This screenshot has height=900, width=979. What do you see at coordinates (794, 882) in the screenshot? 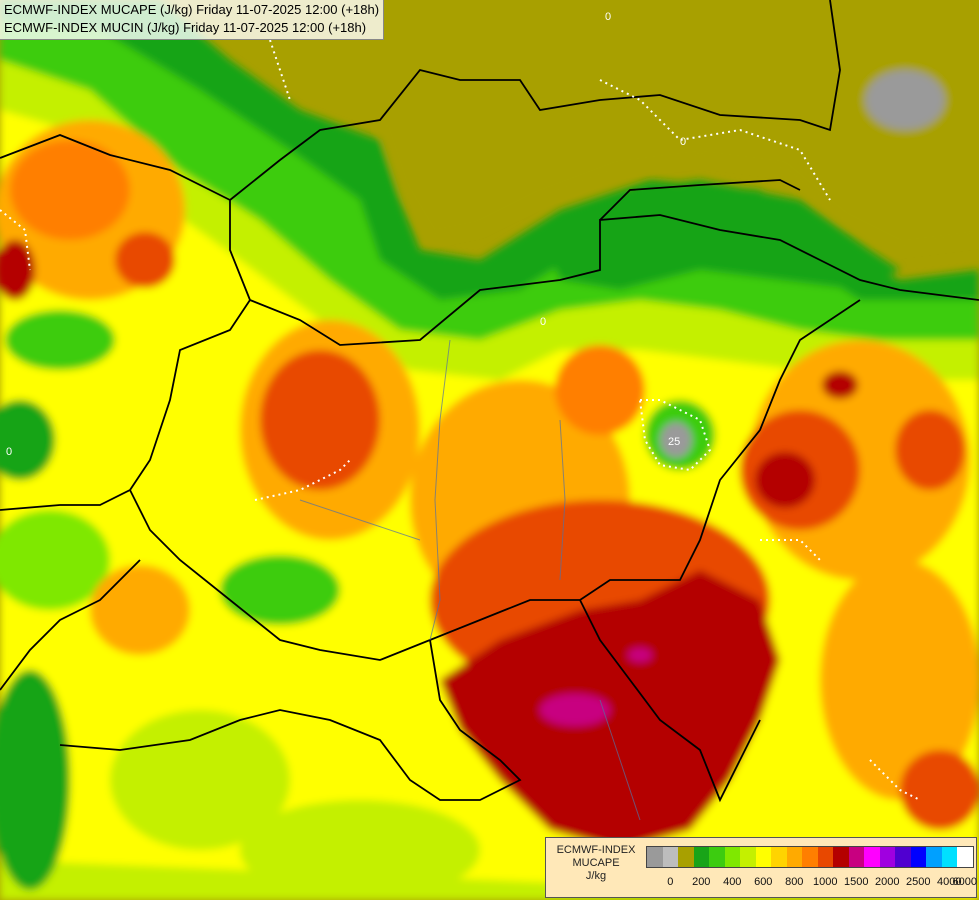
I see `legend-label: 800` at bounding box center [794, 882].